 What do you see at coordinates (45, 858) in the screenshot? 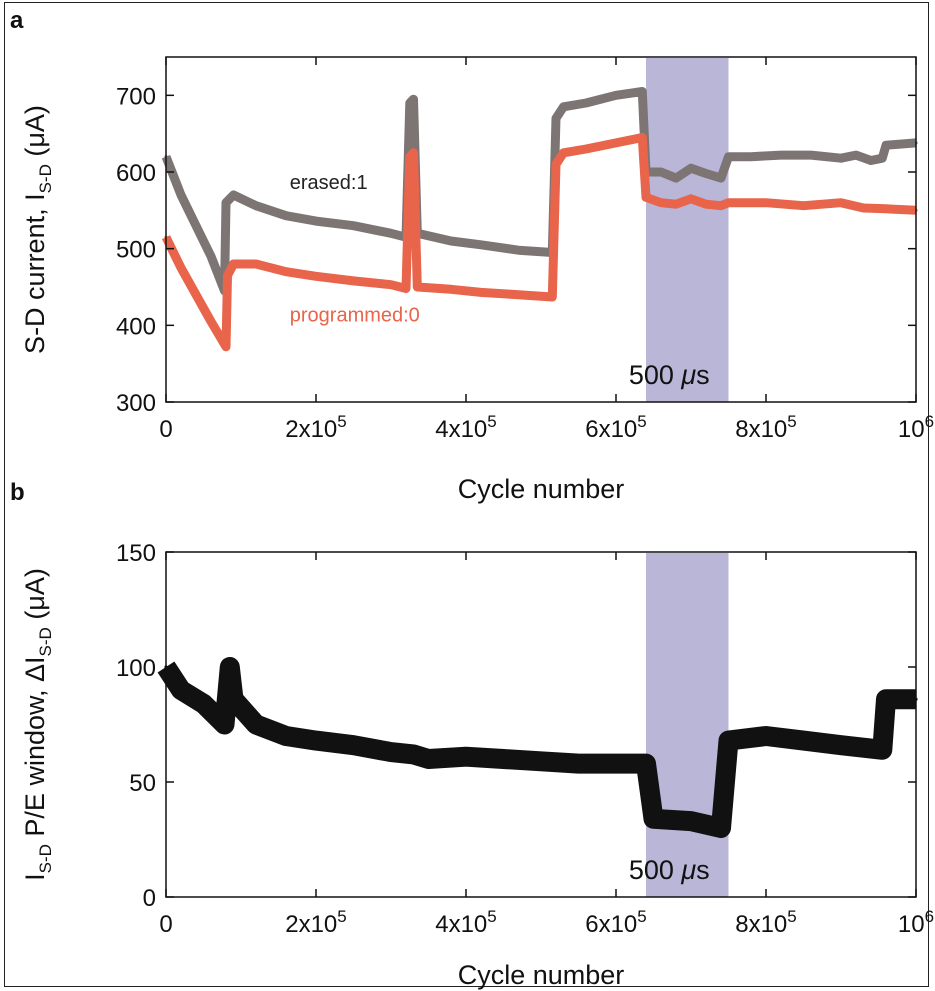
I see `panel-b-y-label-pre-sub: S-D` at bounding box center [45, 858].